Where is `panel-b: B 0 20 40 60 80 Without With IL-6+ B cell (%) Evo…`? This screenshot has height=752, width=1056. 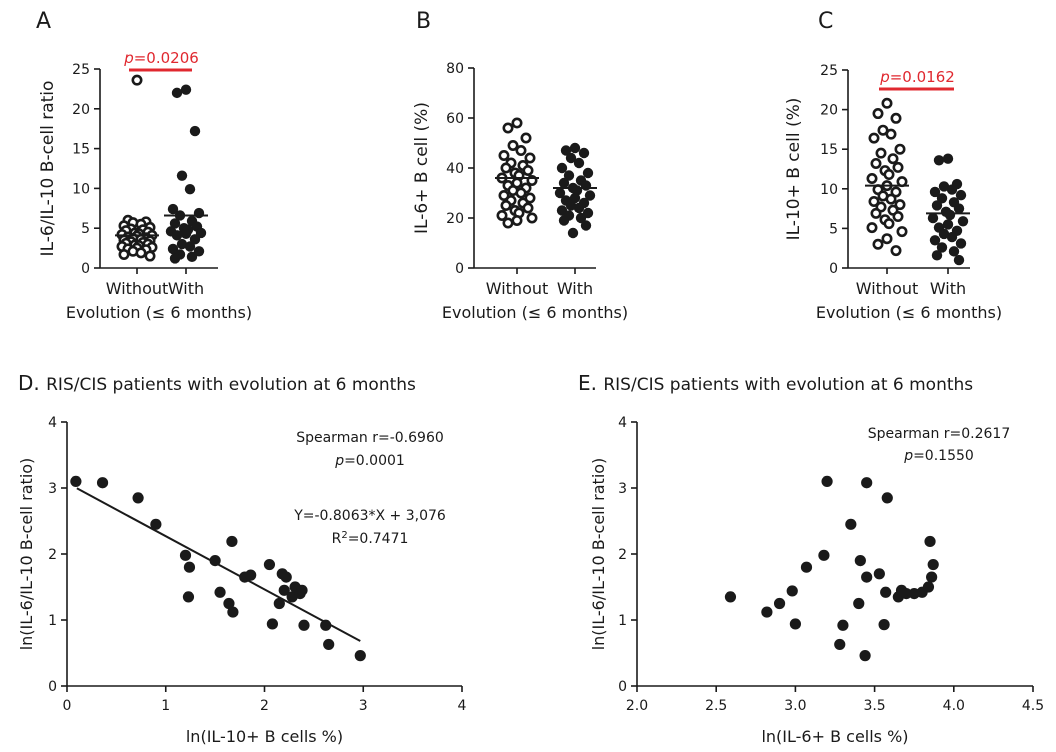 panel-b: B 0 20 40 60 80 Without With IL-6+ B cell (%) Evo… is located at coordinates (520, 165).